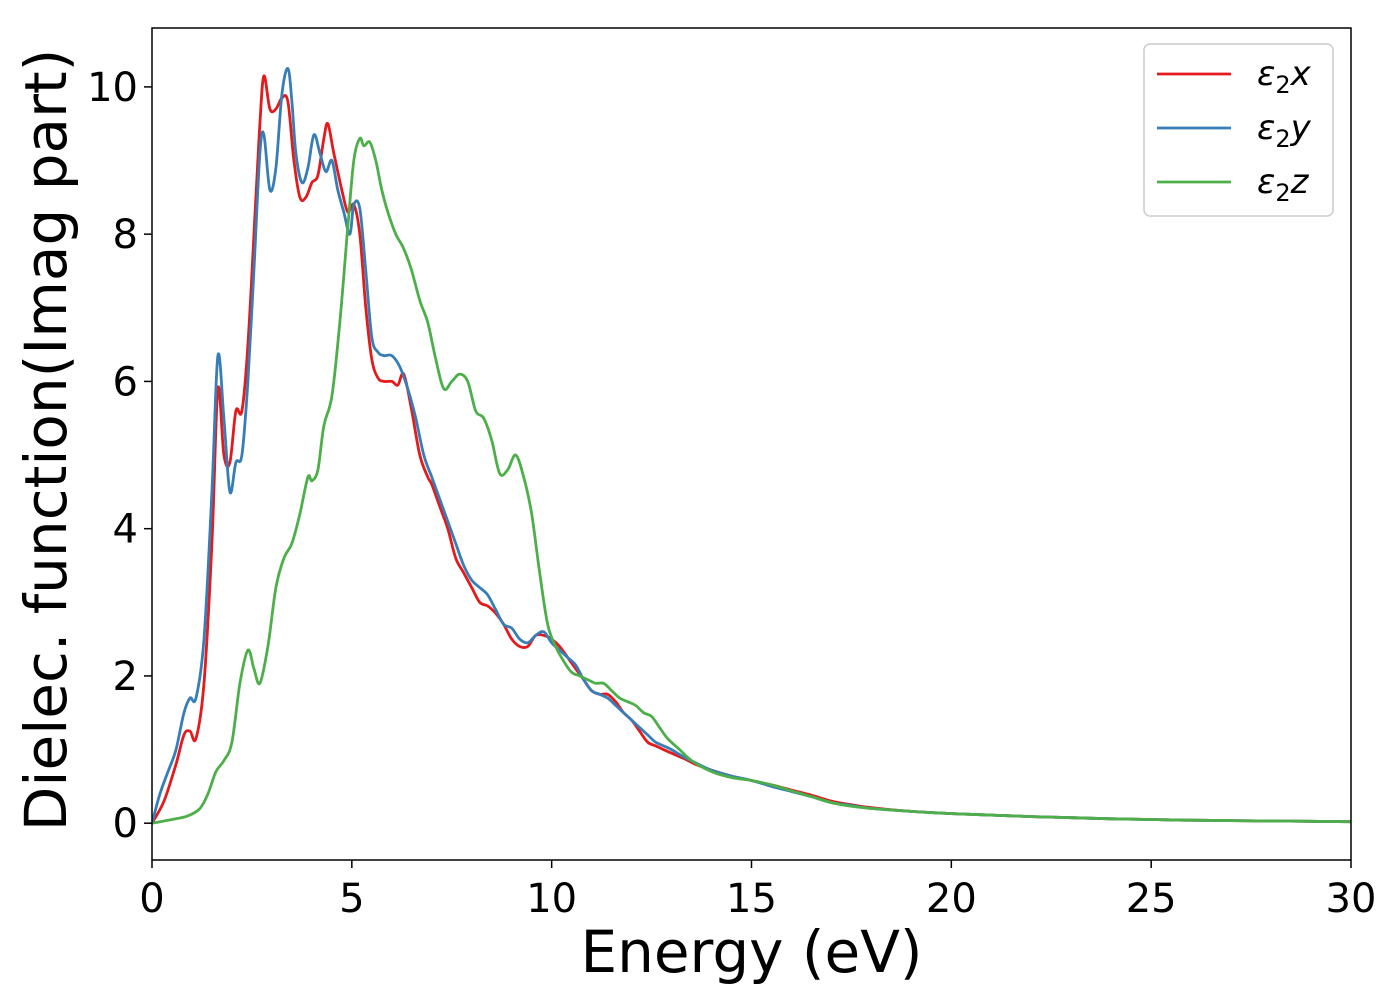  I want to click on x-tick-label: 30, so click(1351, 899).